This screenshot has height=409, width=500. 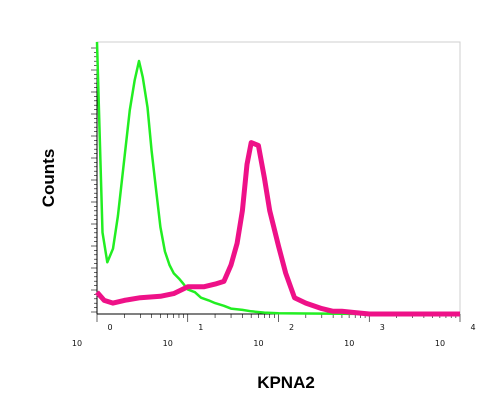 I want to click on y-ticks, so click(x=94, y=180).